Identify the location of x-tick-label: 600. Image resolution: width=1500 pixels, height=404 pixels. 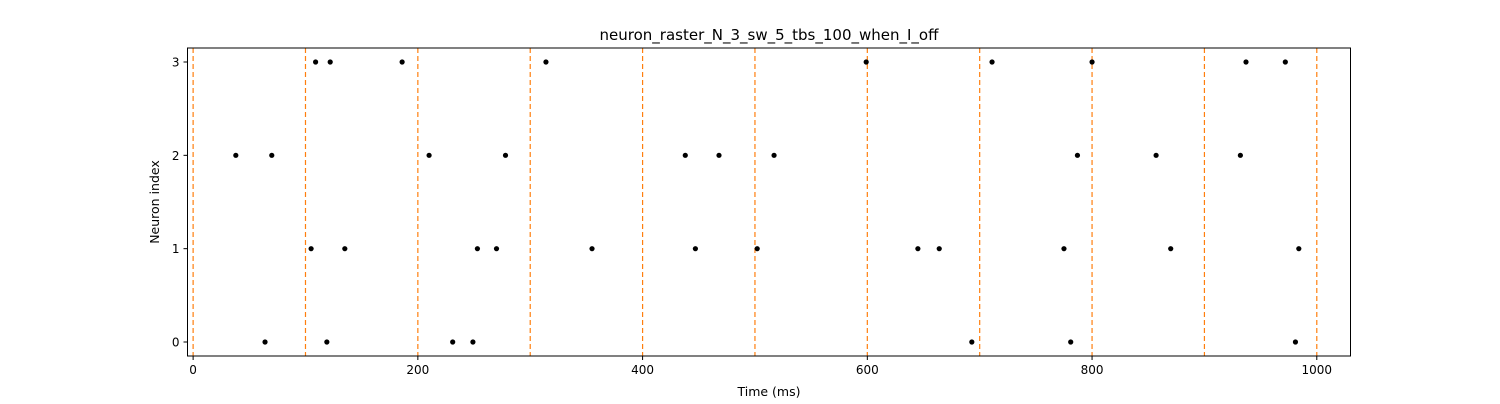
(867, 370).